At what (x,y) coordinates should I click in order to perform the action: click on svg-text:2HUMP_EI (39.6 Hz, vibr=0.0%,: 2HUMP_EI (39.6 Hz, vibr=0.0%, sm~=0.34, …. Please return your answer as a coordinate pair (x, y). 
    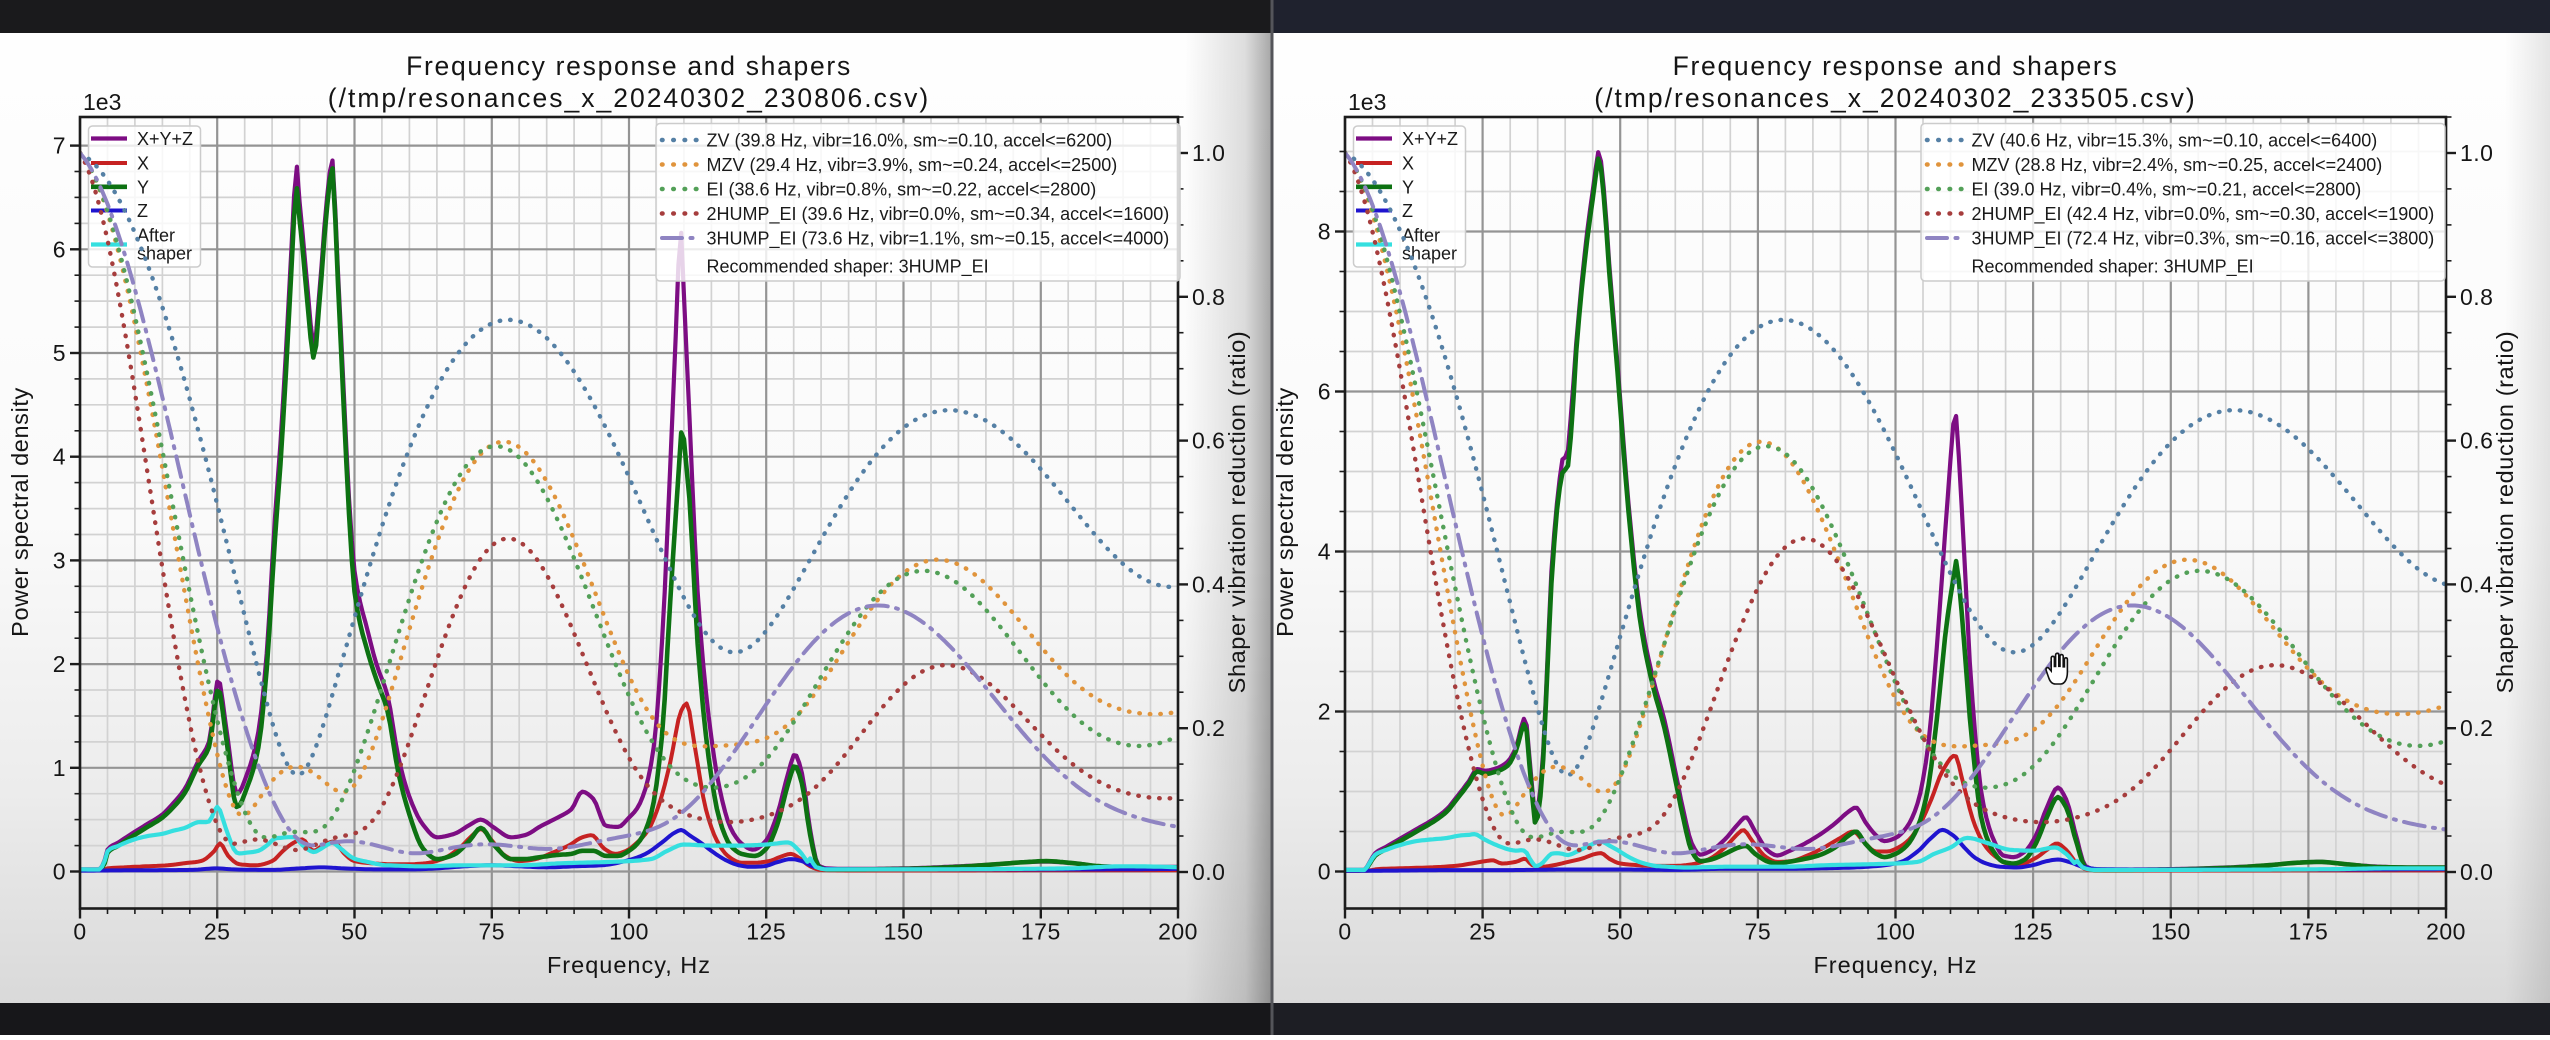
    Looking at the image, I should click on (938, 214).